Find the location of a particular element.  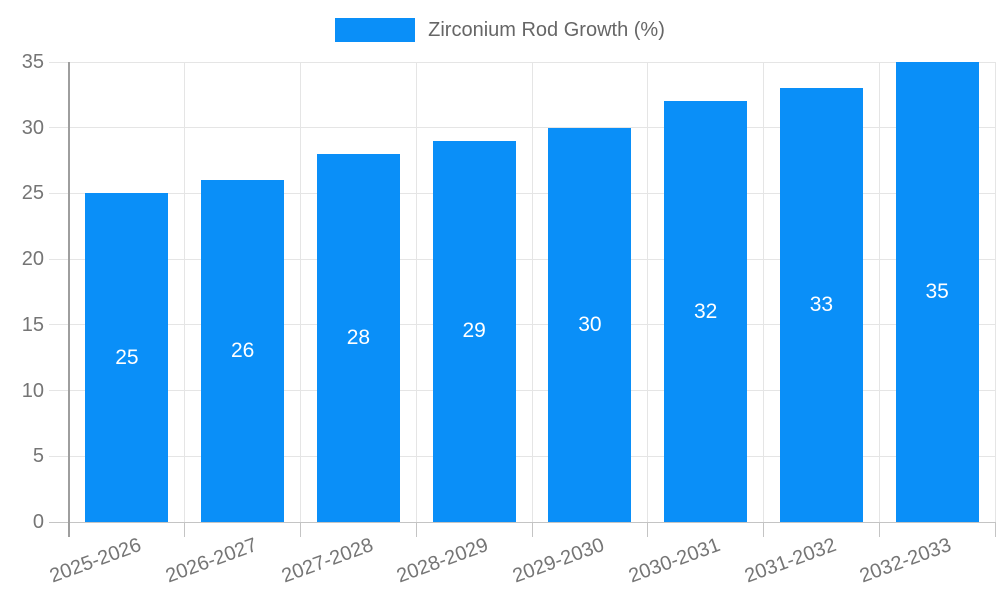

bar-value-label: 35 is located at coordinates (937, 291).